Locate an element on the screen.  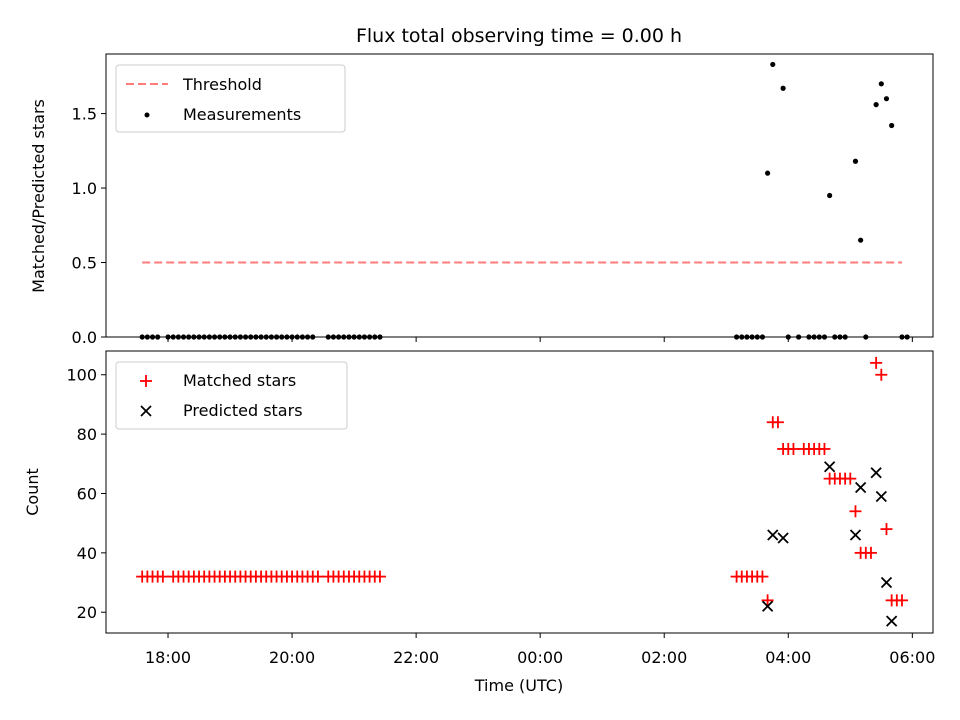
y-tick-label: 60 is located at coordinates (87, 493).